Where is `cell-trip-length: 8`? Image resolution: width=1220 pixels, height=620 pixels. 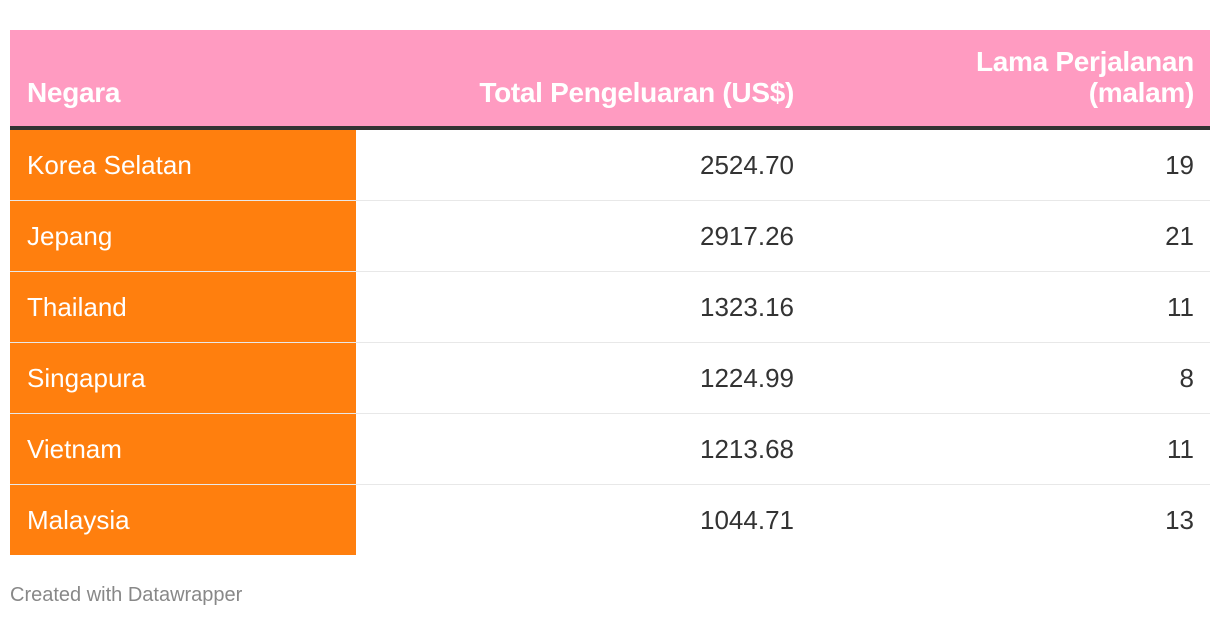 cell-trip-length: 8 is located at coordinates (1186, 377).